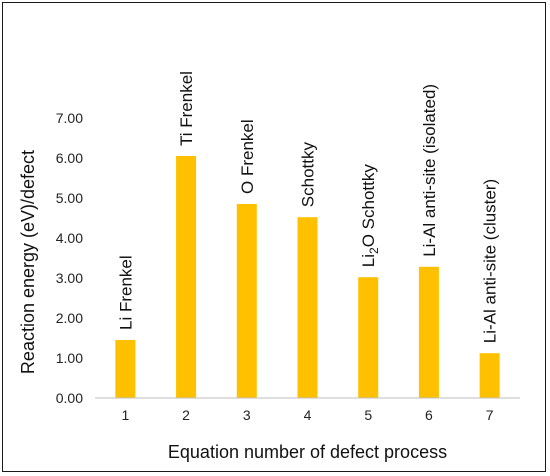 Image resolution: width=550 pixels, height=476 pixels. What do you see at coordinates (374, 250) in the screenshot?
I see `bar-label-subscript: 2` at bounding box center [374, 250].